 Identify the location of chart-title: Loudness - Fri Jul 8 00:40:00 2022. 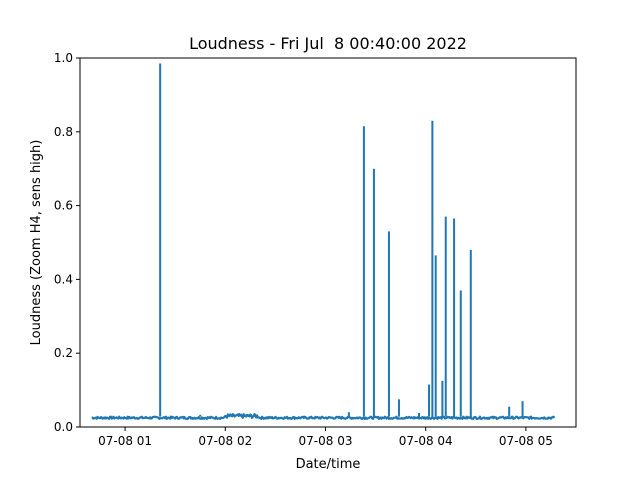
(328, 43).